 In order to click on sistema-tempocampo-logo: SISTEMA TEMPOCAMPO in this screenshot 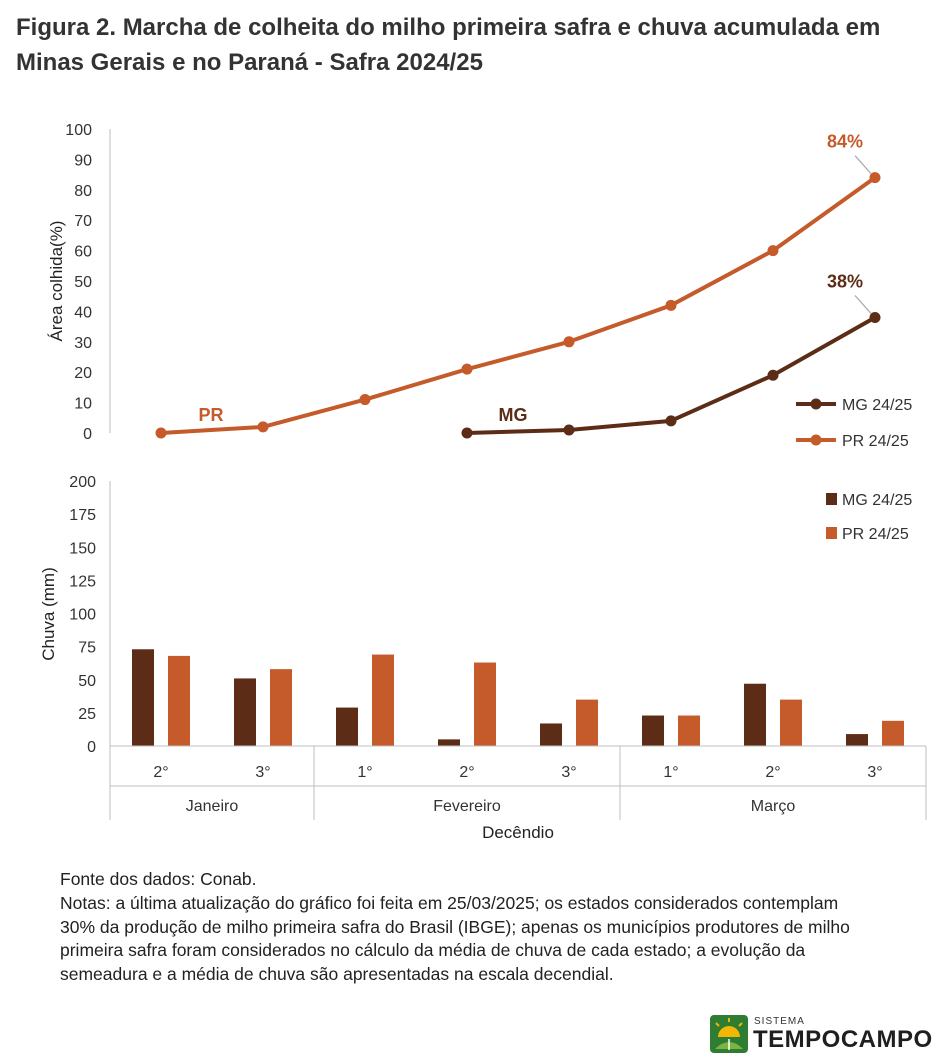, I will do `click(821, 1034)`.